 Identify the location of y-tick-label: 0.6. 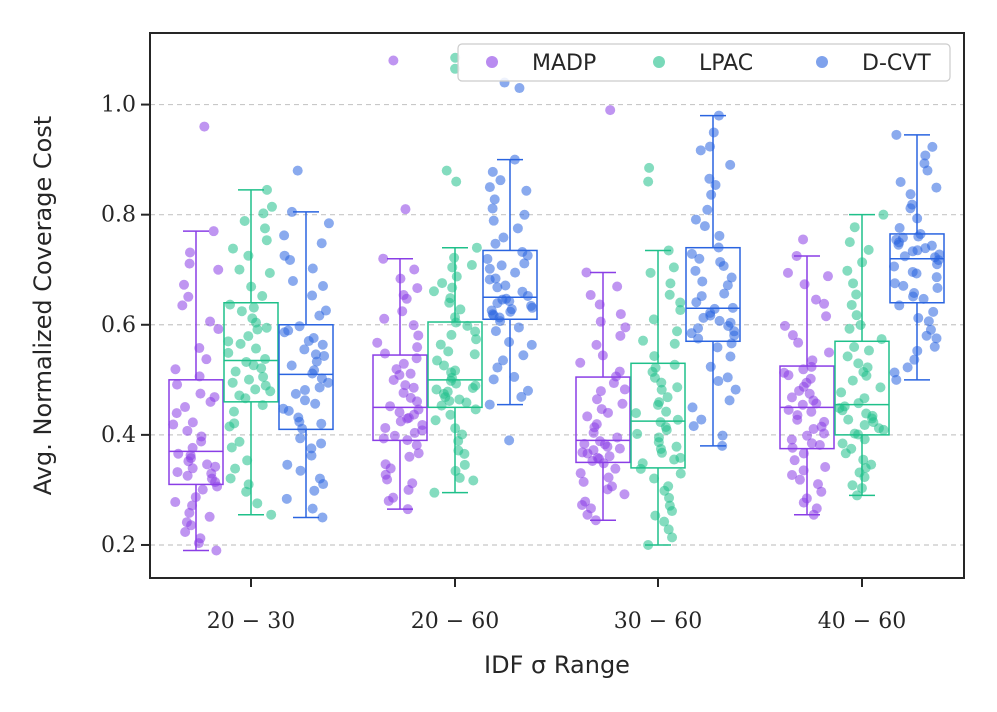
(118, 325).